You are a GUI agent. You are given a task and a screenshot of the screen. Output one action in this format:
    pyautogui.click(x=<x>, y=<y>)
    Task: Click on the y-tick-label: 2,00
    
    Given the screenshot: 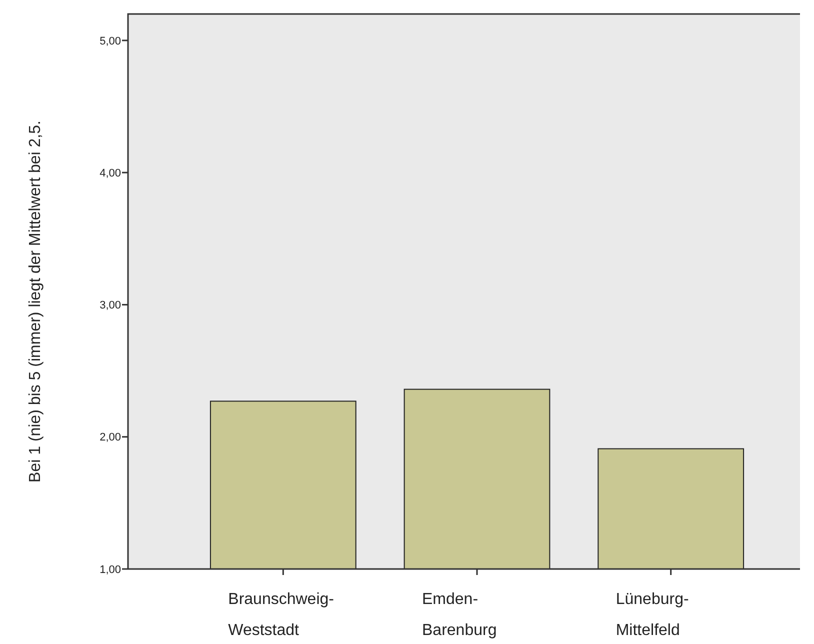 What is the action you would take?
    pyautogui.click(x=110, y=438)
    